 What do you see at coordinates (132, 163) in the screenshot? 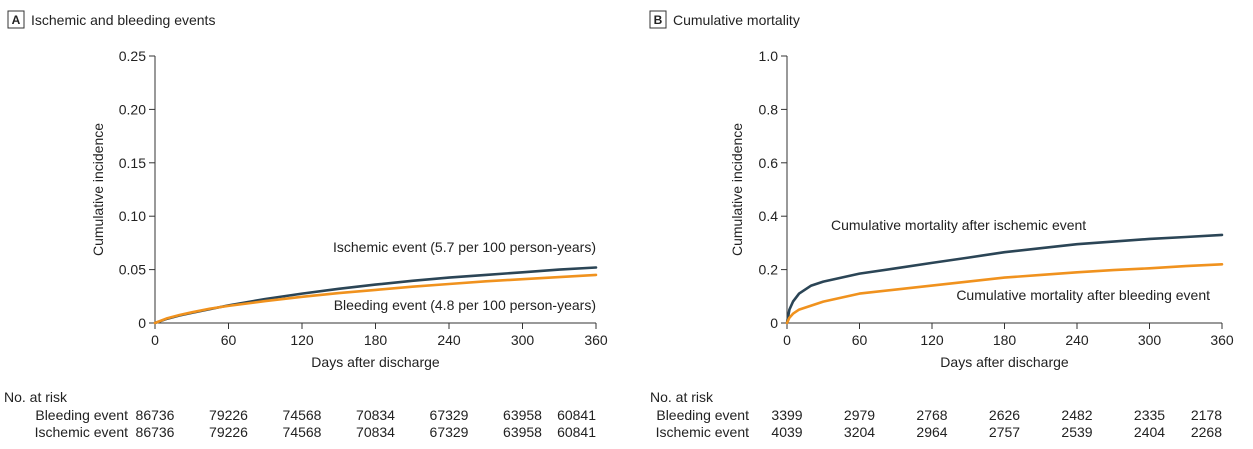
I see `y-tick-label: 0.15` at bounding box center [132, 163].